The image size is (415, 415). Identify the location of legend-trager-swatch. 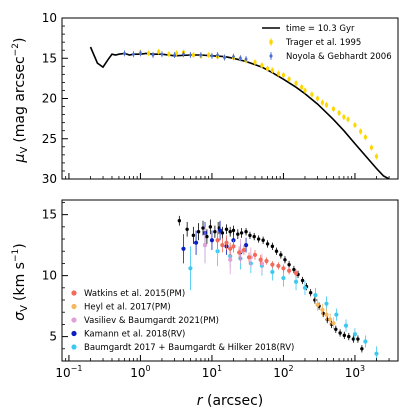
(271, 42).